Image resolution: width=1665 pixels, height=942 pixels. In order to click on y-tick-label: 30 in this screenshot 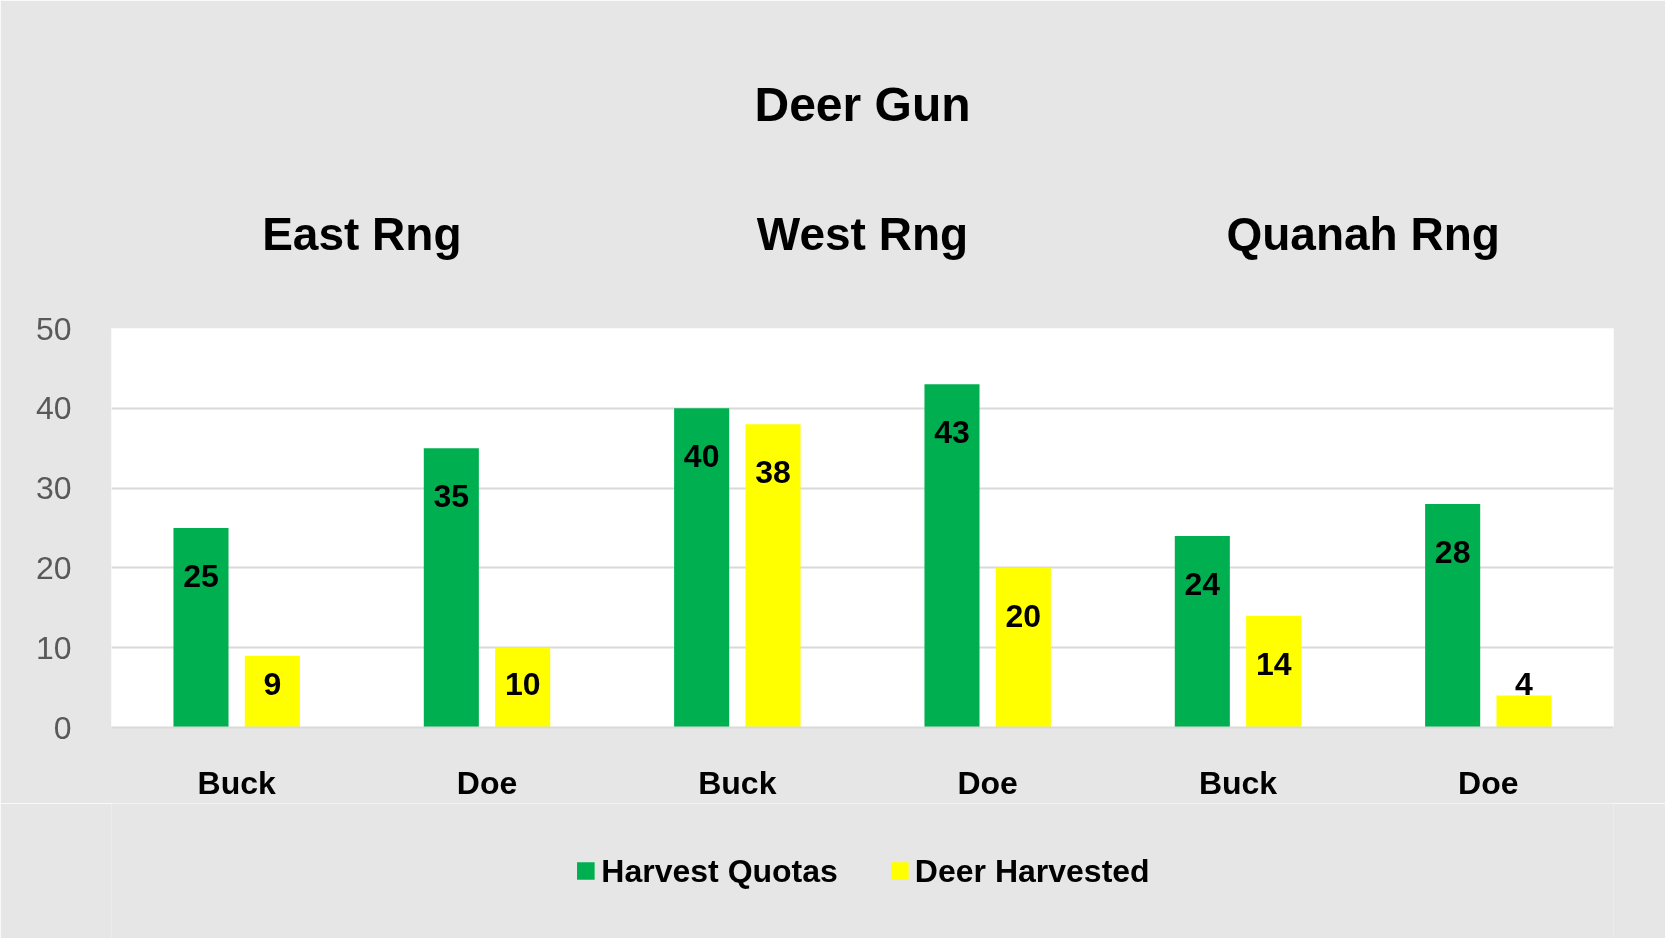, I will do `click(53, 488)`.